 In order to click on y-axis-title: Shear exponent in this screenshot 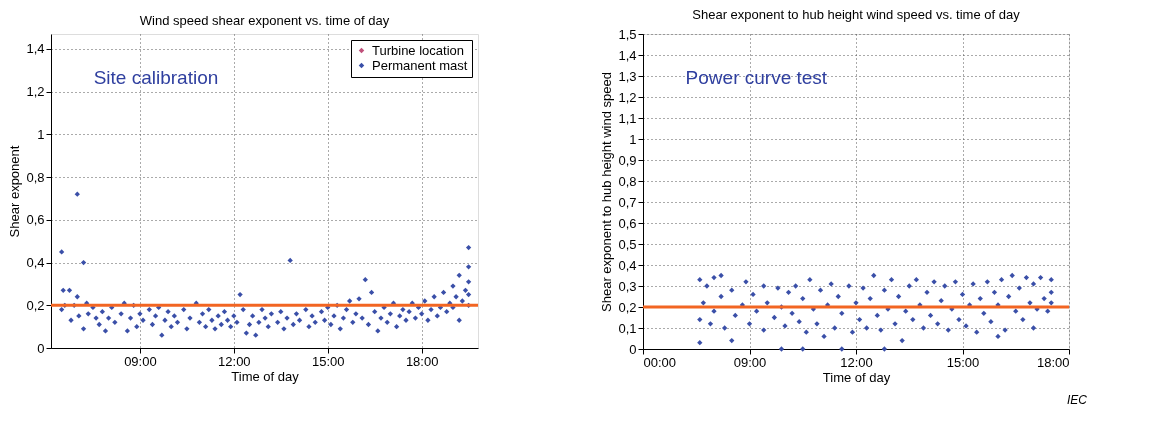, I will do `click(15, 191)`.